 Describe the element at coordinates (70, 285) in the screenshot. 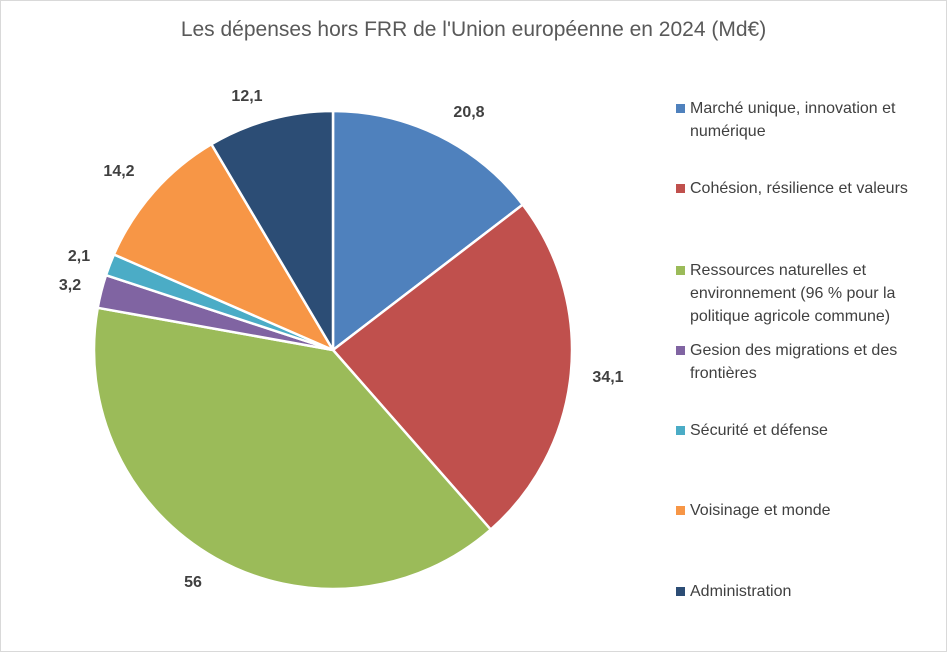

I see `data-label-4: 3,2` at that location.